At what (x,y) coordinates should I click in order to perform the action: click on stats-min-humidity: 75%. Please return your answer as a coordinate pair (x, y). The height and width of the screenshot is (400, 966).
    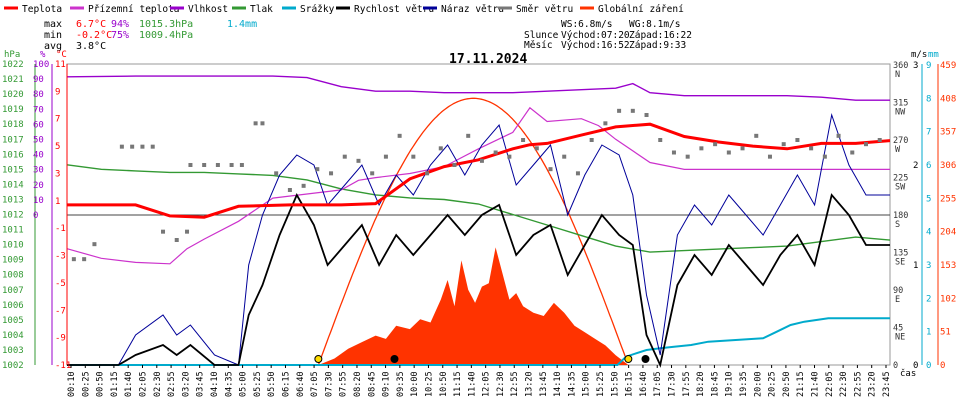
    Looking at the image, I should click on (120, 35).